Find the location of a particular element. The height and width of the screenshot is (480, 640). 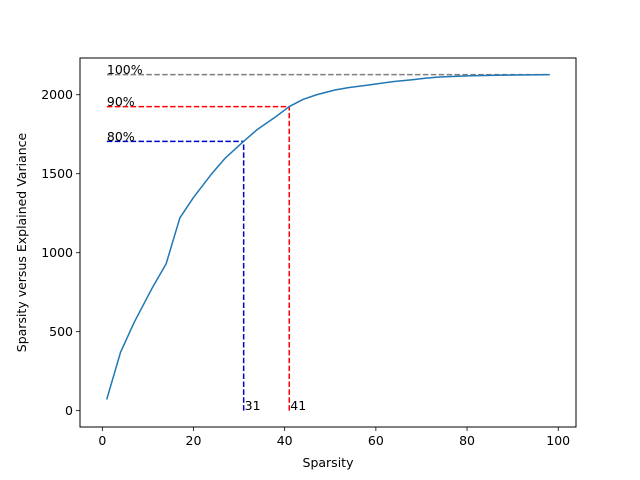

threshold-label-1: 90% is located at coordinates (121, 101).